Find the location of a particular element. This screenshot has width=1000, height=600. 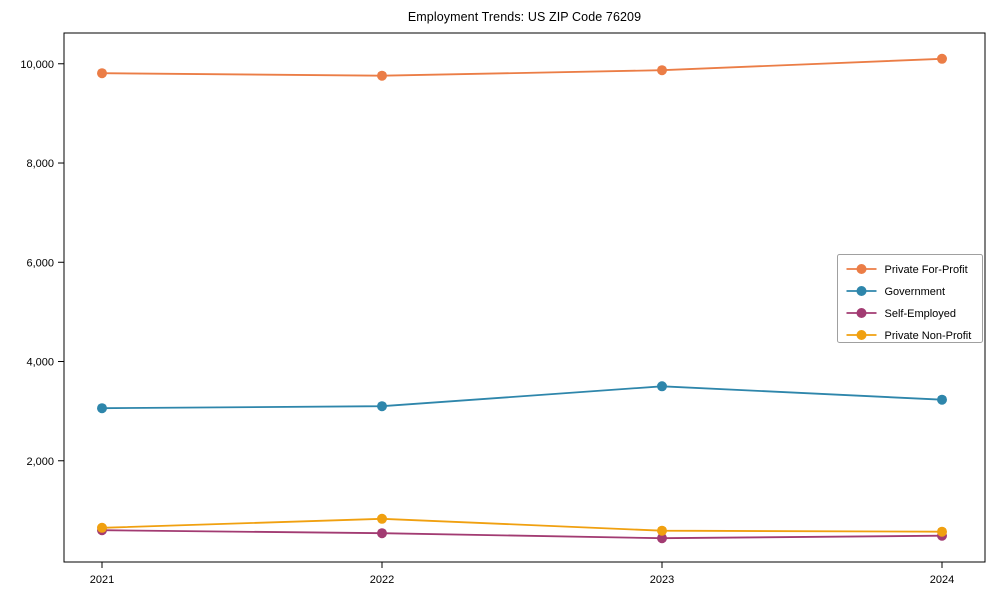

y-tick-label: 10,000 is located at coordinates (37, 65).